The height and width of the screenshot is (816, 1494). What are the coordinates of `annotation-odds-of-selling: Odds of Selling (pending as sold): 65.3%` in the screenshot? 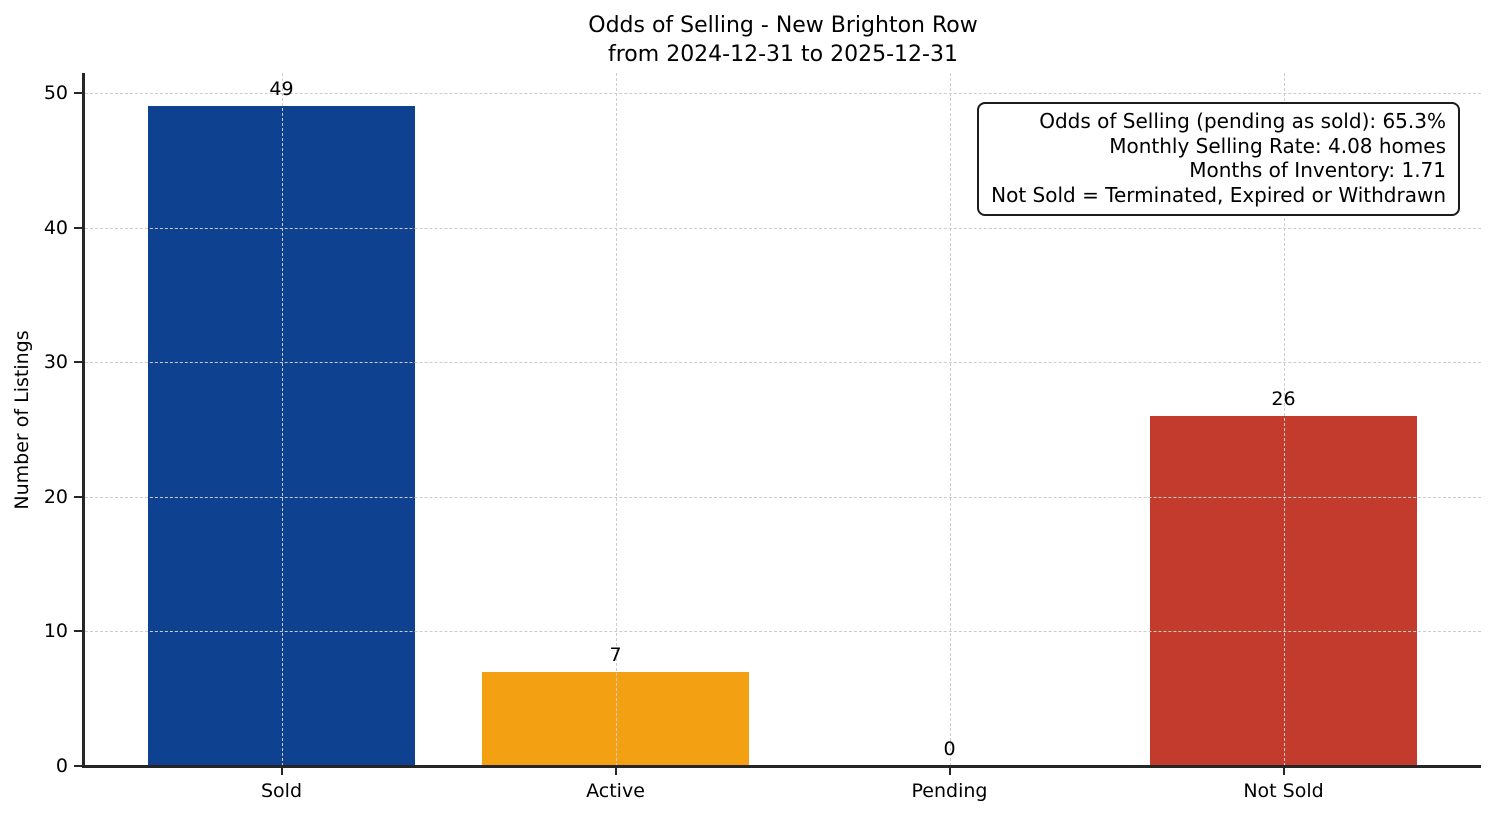 It's located at (1242, 121).